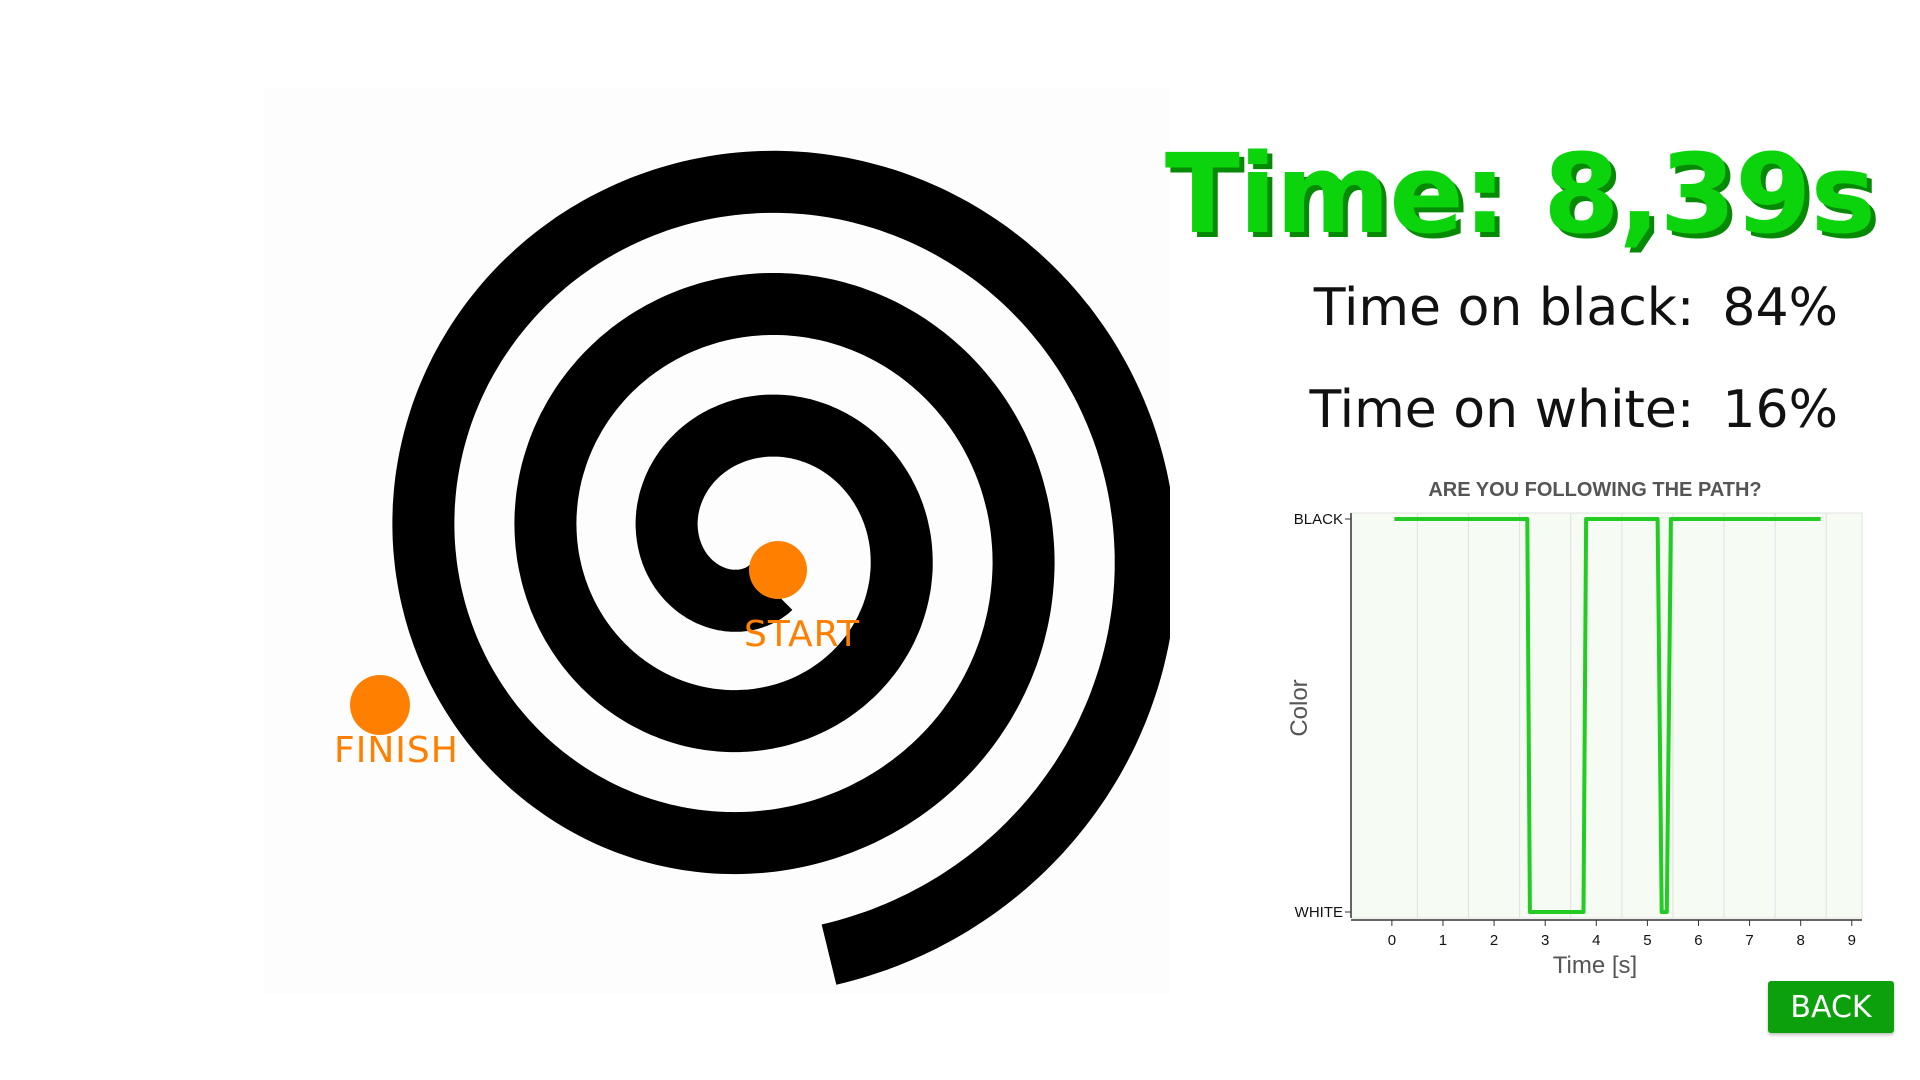  I want to click on x-axis-label: Time [s], so click(1595, 965).